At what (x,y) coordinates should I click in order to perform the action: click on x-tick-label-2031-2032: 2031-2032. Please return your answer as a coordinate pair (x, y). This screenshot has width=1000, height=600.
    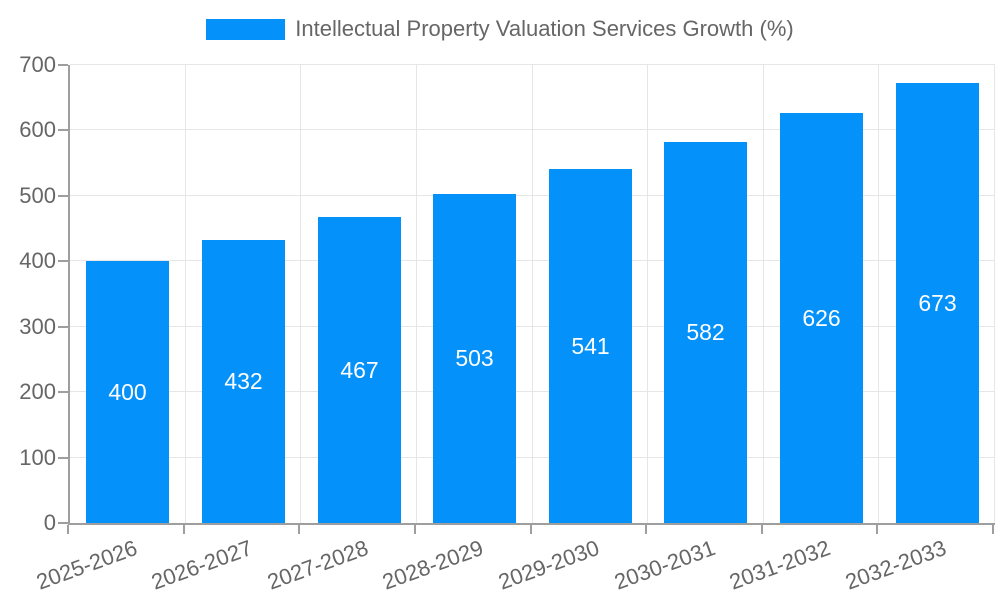
    Looking at the image, I should click on (780, 565).